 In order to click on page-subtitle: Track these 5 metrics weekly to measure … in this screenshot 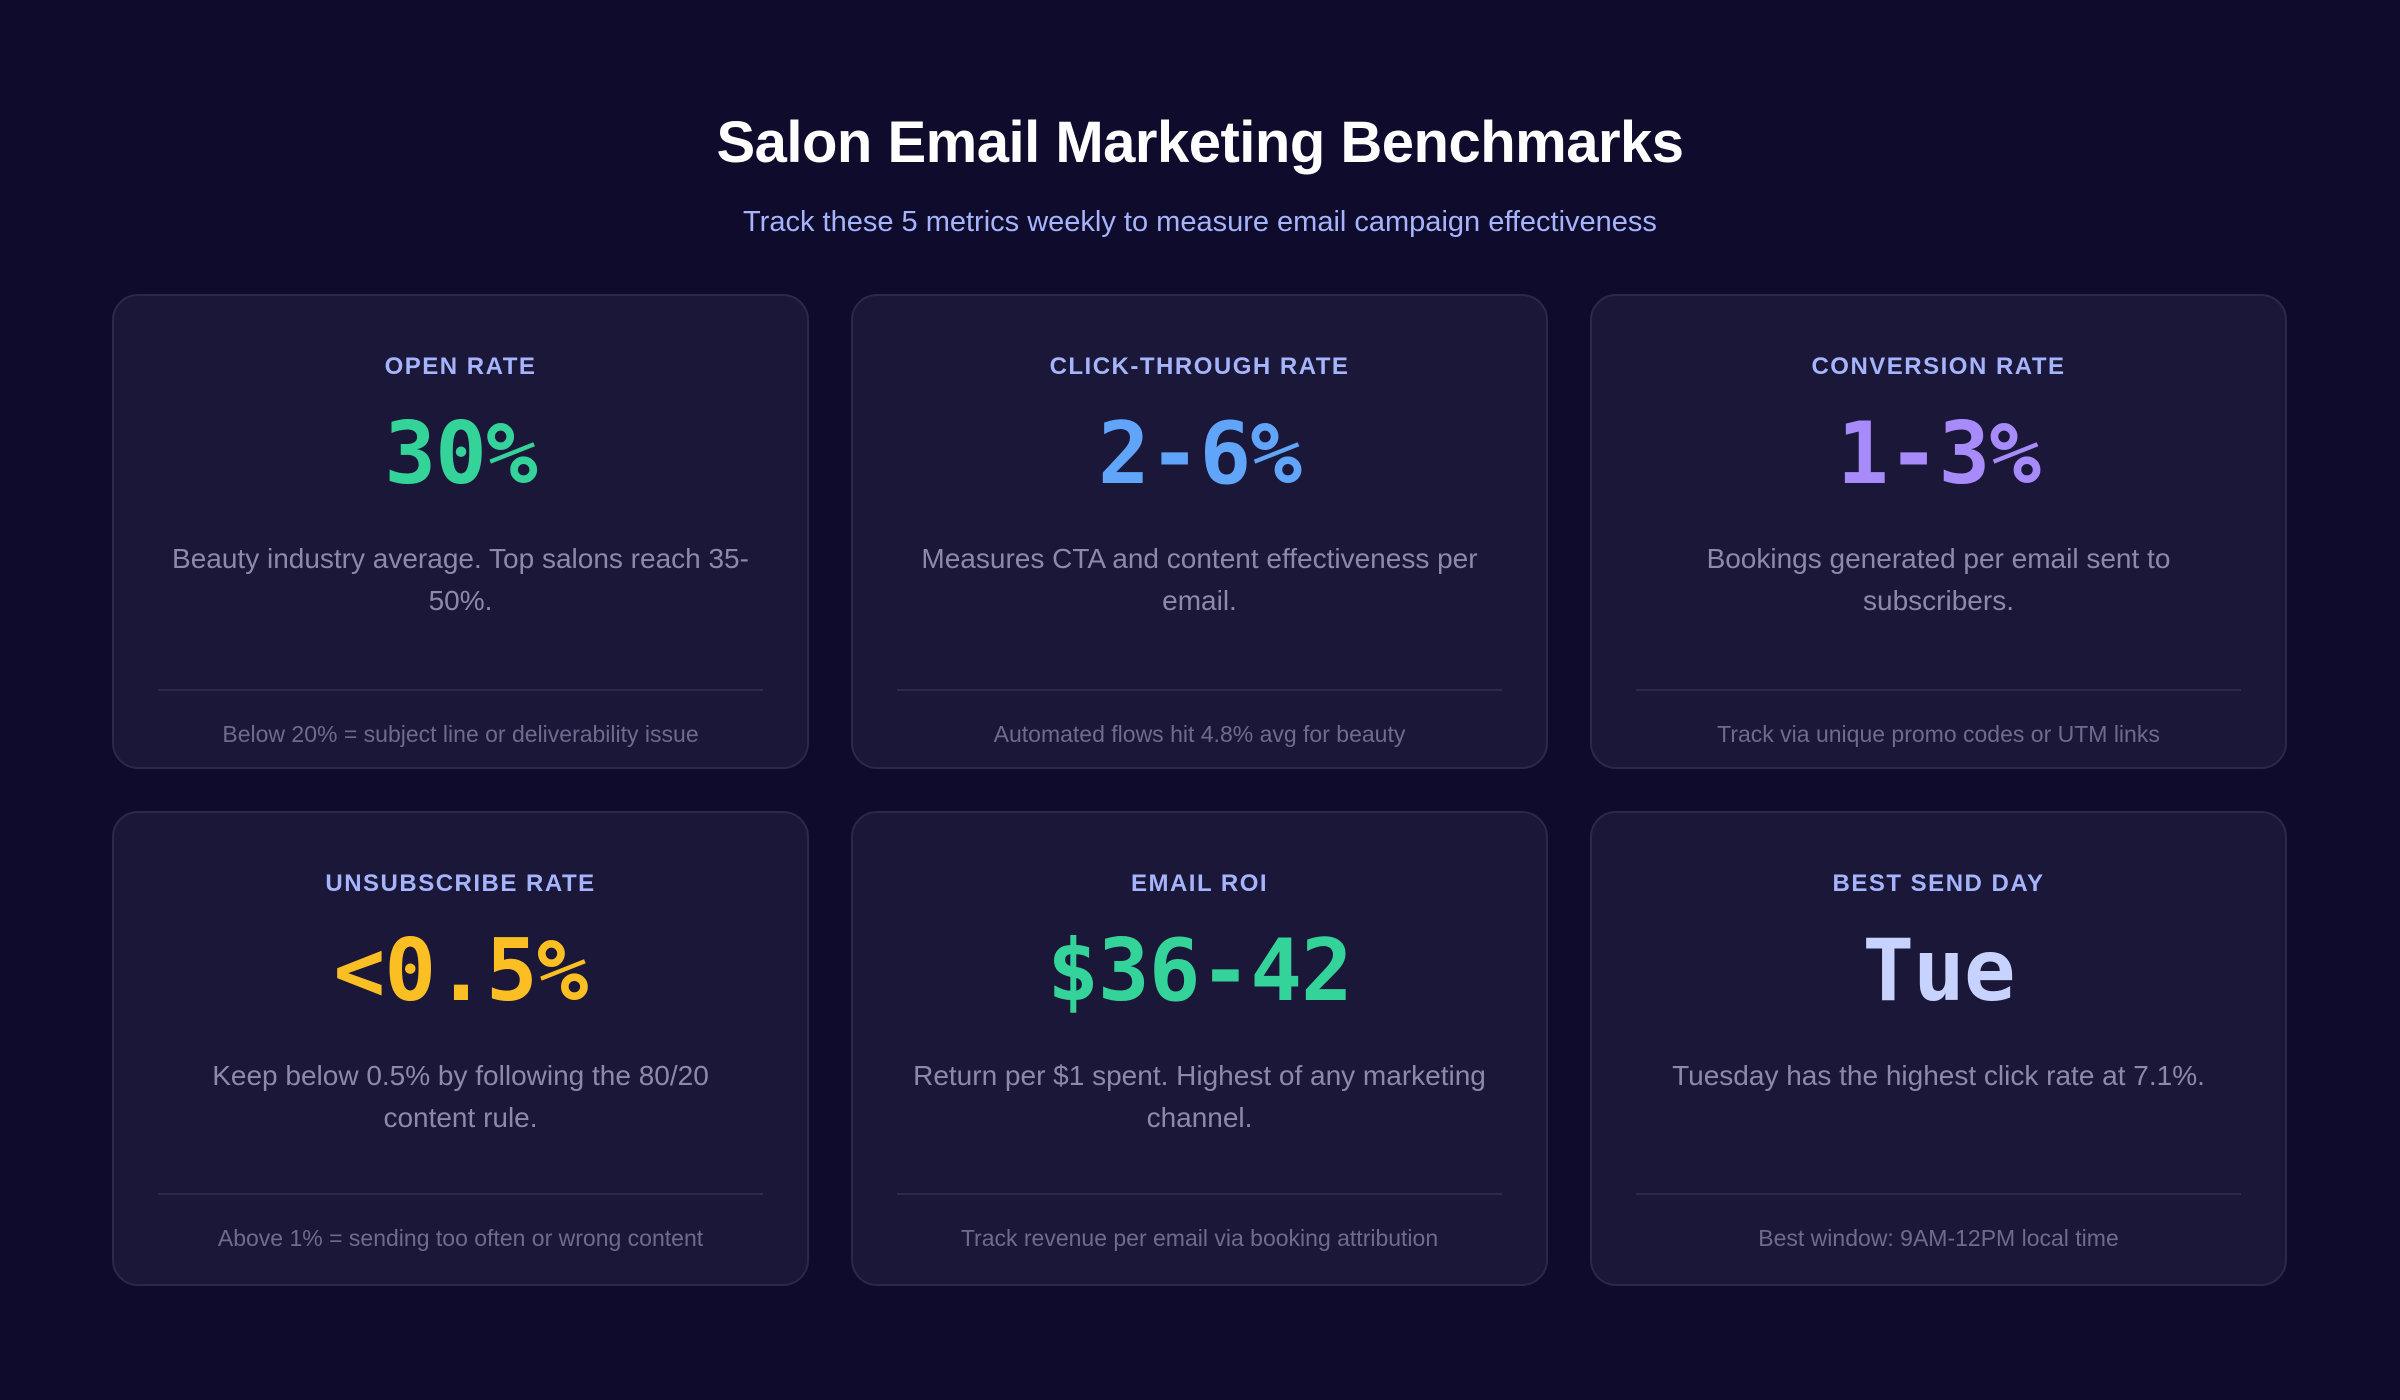, I will do `click(1200, 222)`.